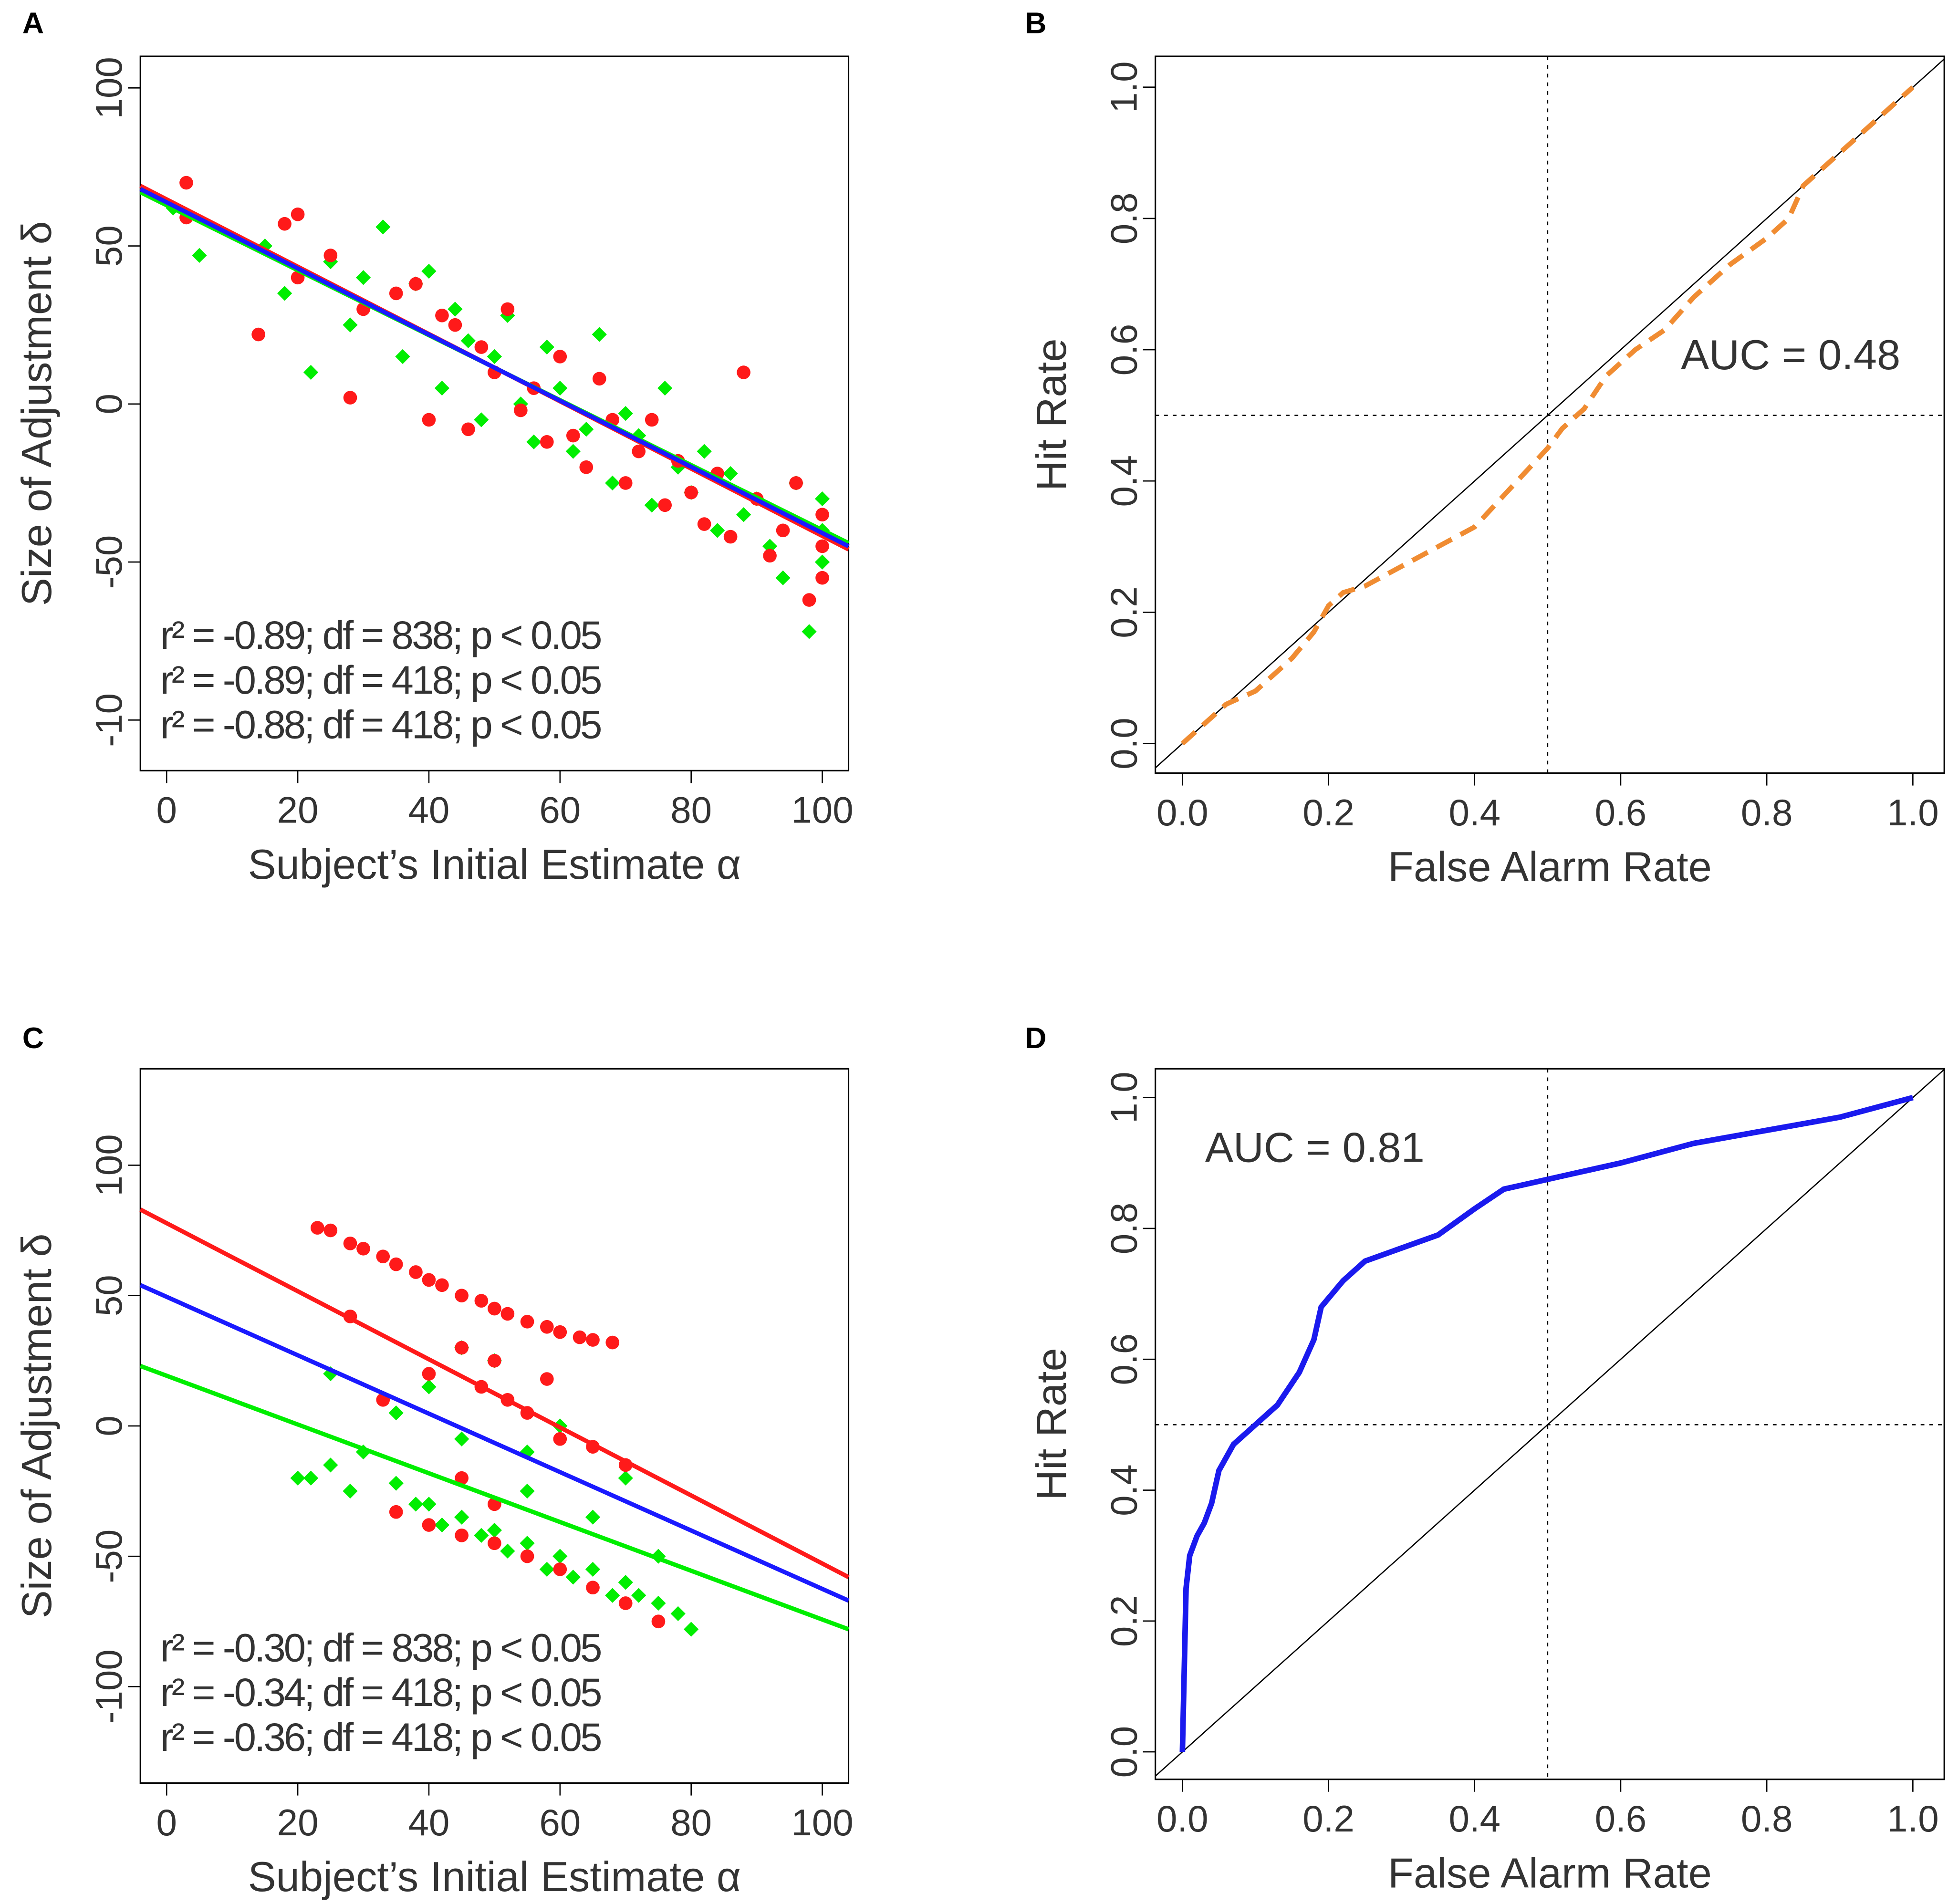  I want to click on x-tick-label: 40, so click(428, 1822).